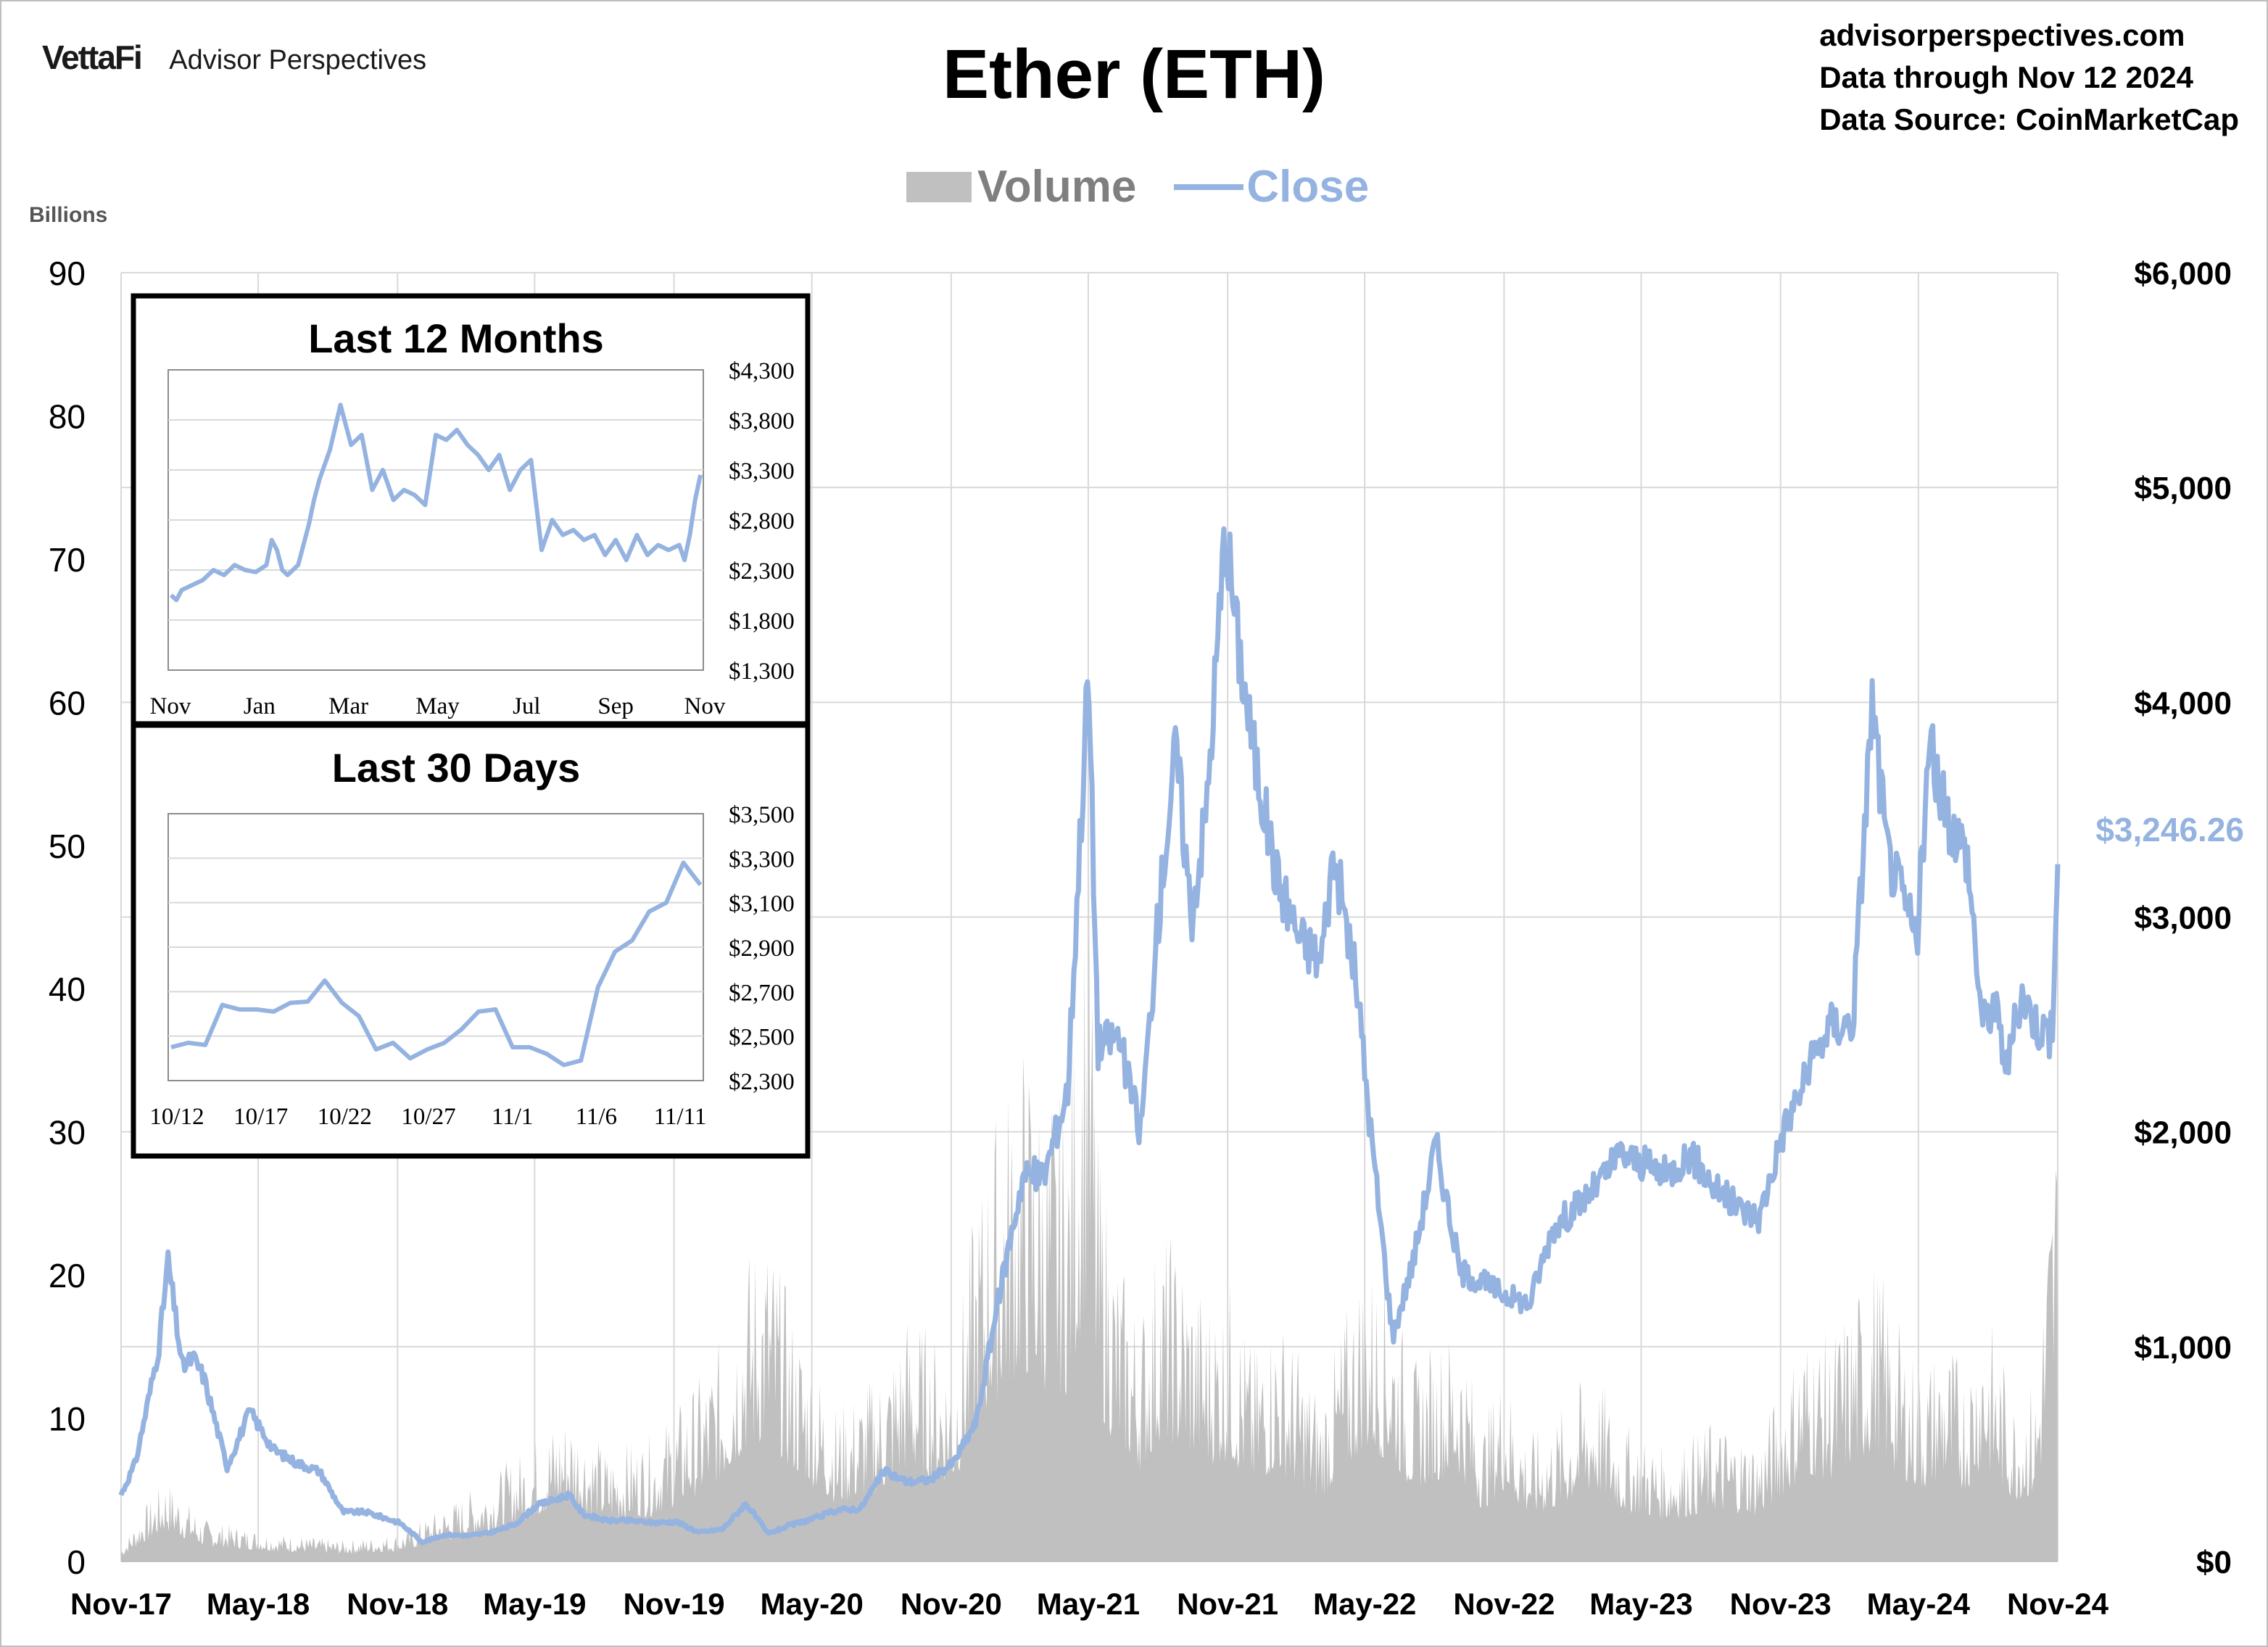 The image size is (2268, 1647). I want to click on left-axis-unit: Billions, so click(68, 215).